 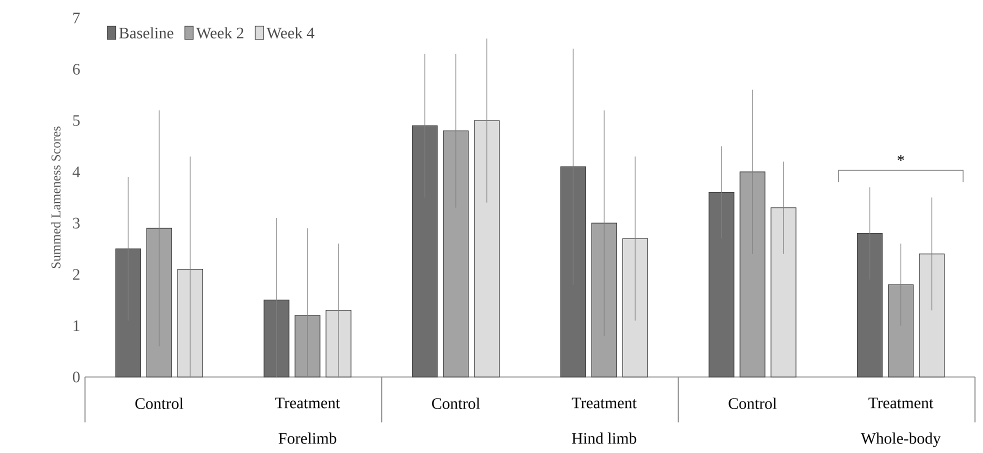 I want to click on y-tick-label: 7, so click(x=76, y=18).